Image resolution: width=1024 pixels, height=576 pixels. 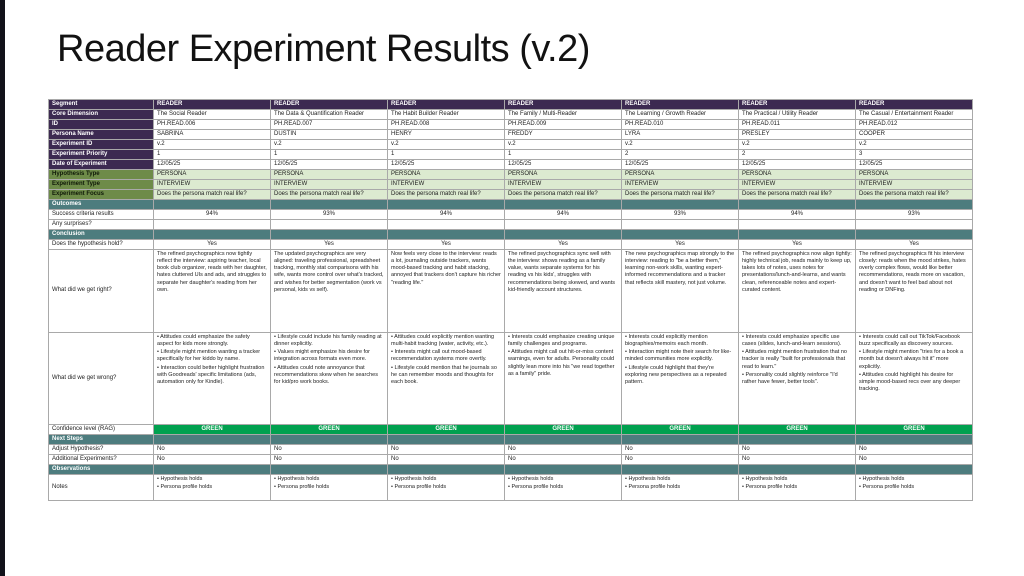 I want to click on segment-cell-6: READER, so click(x=797, y=104).